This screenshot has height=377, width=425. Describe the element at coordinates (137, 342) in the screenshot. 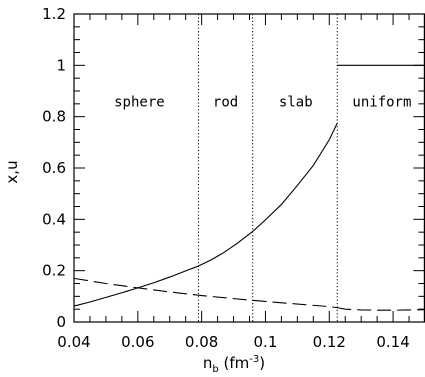

I see `x-tick-label: 0.06` at that location.